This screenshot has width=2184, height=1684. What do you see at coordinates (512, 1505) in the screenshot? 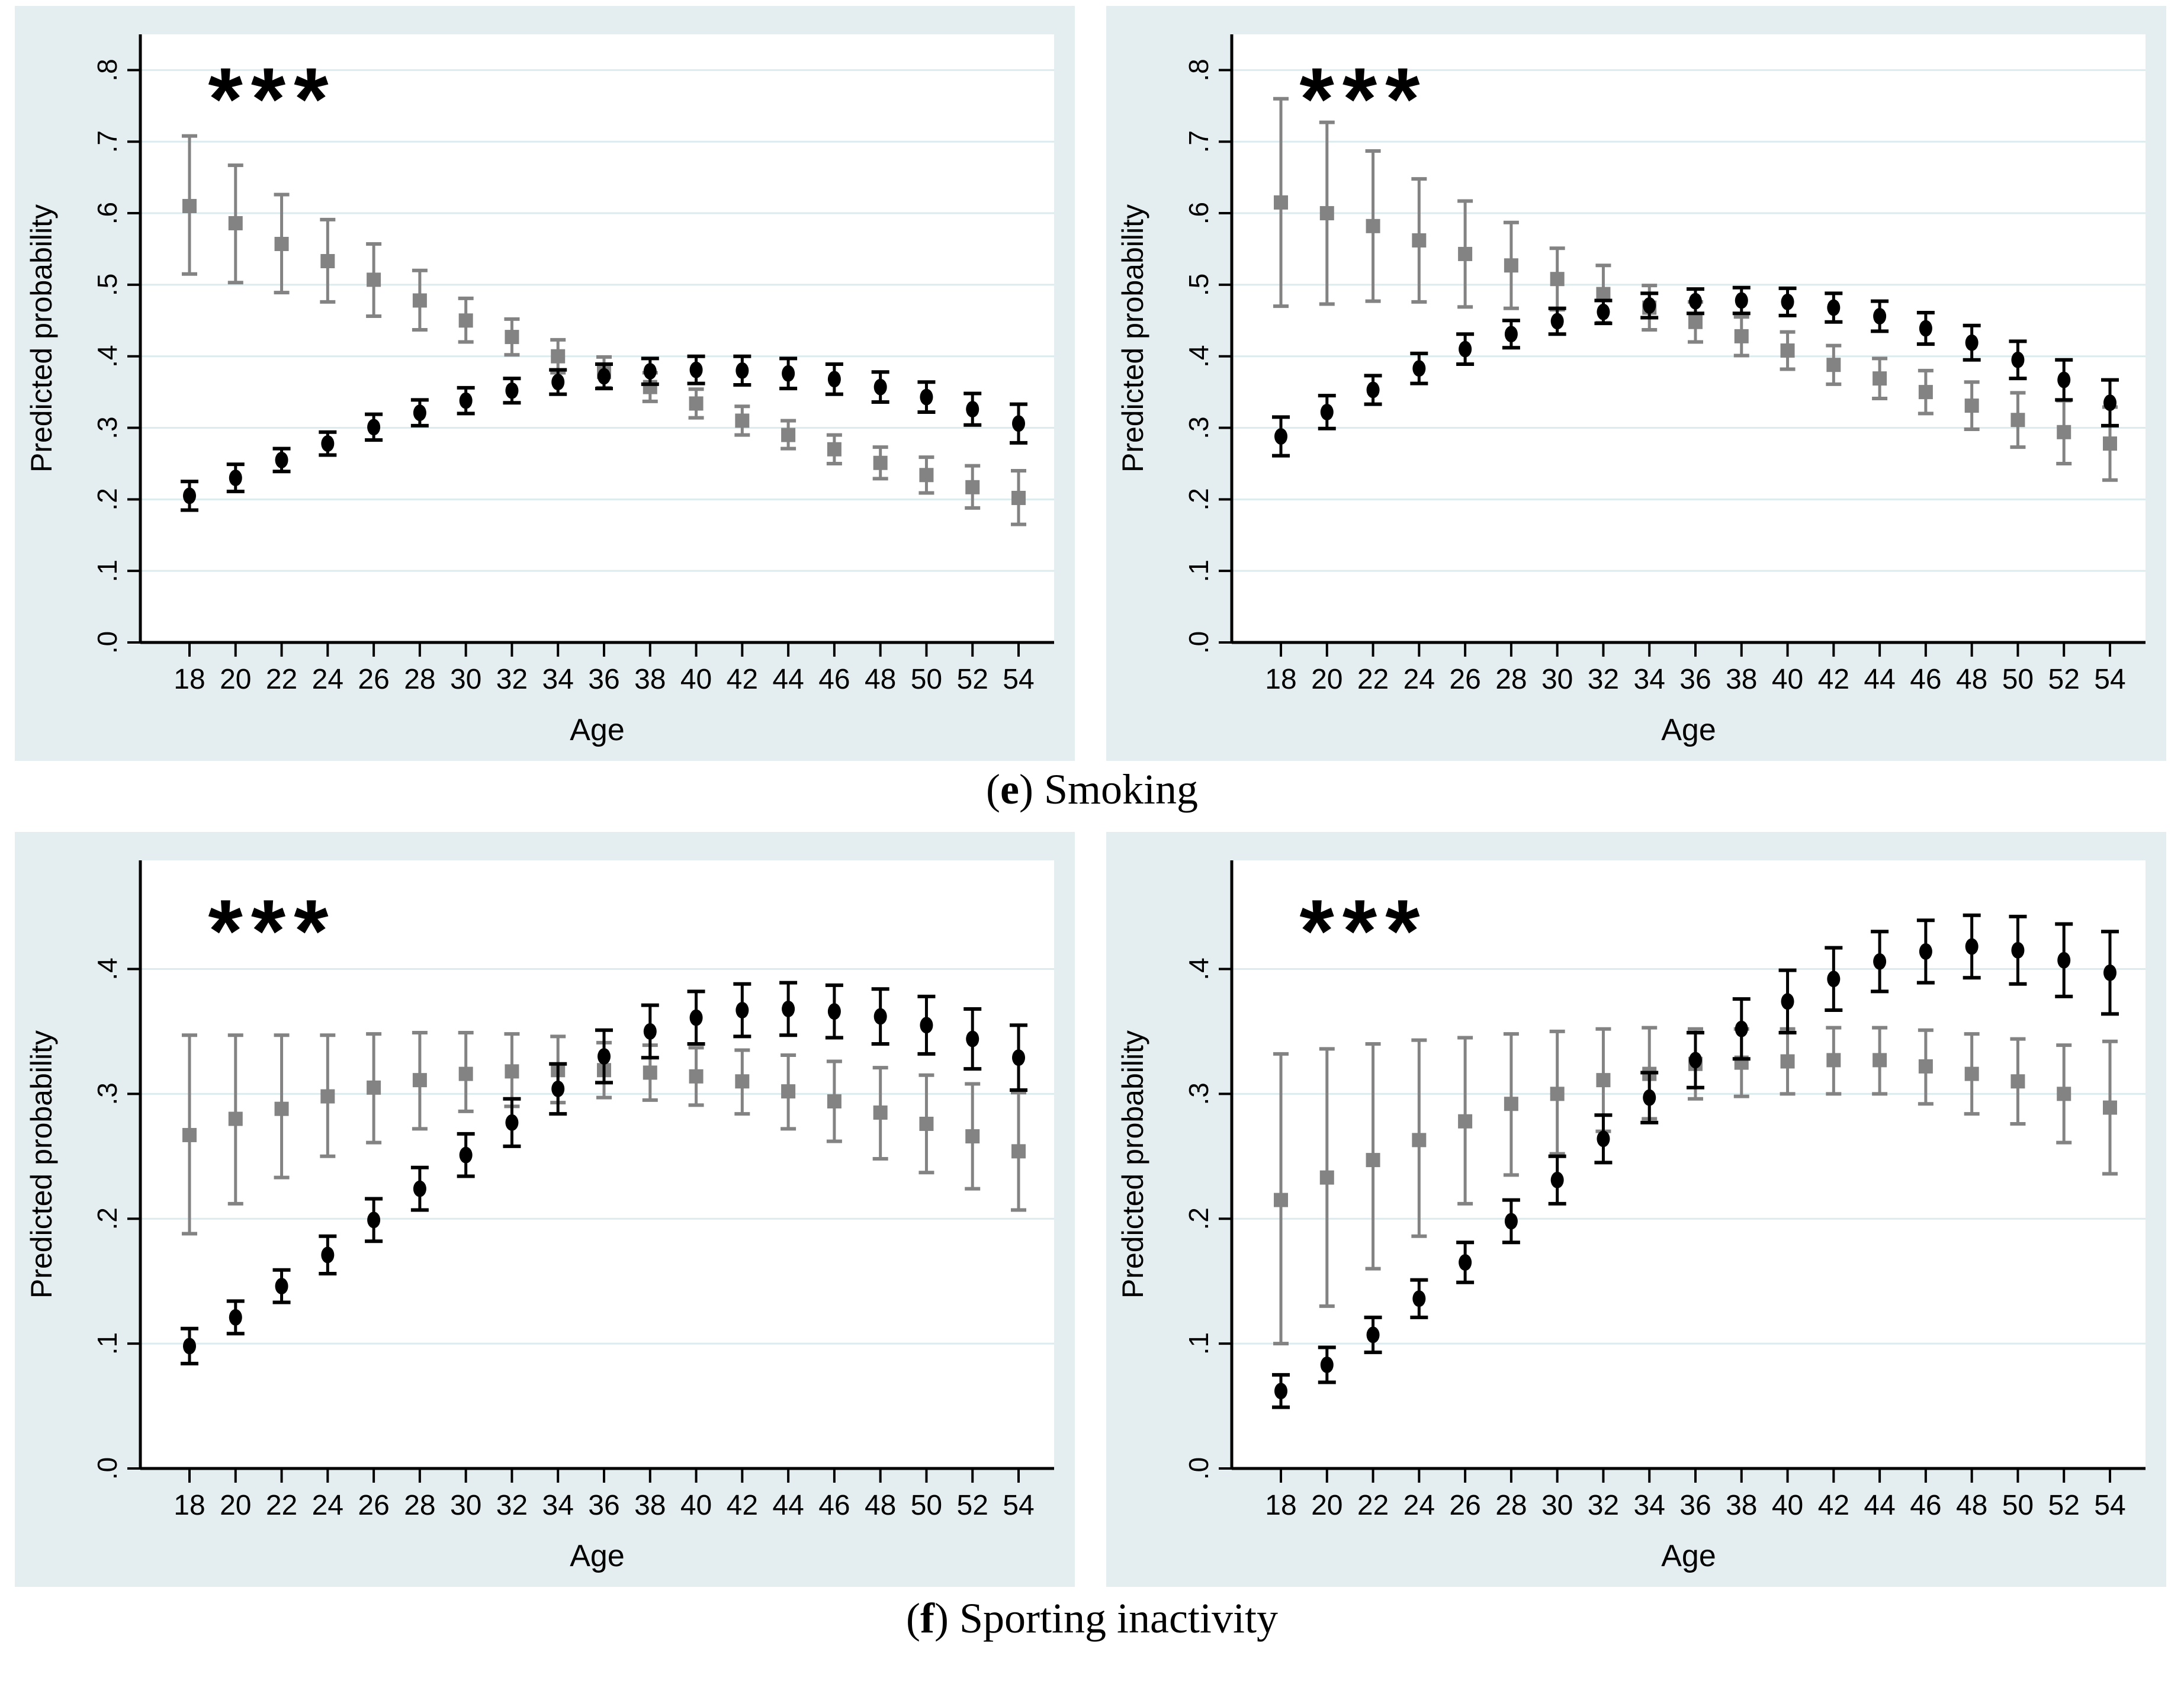
I see `x-tick-label: 32` at bounding box center [512, 1505].